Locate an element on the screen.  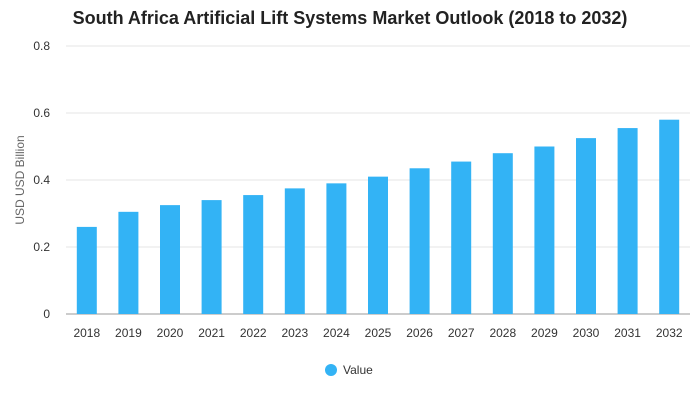
y-axis: 0 0.2 0.4 0.6 0.8 is located at coordinates (41, 180).